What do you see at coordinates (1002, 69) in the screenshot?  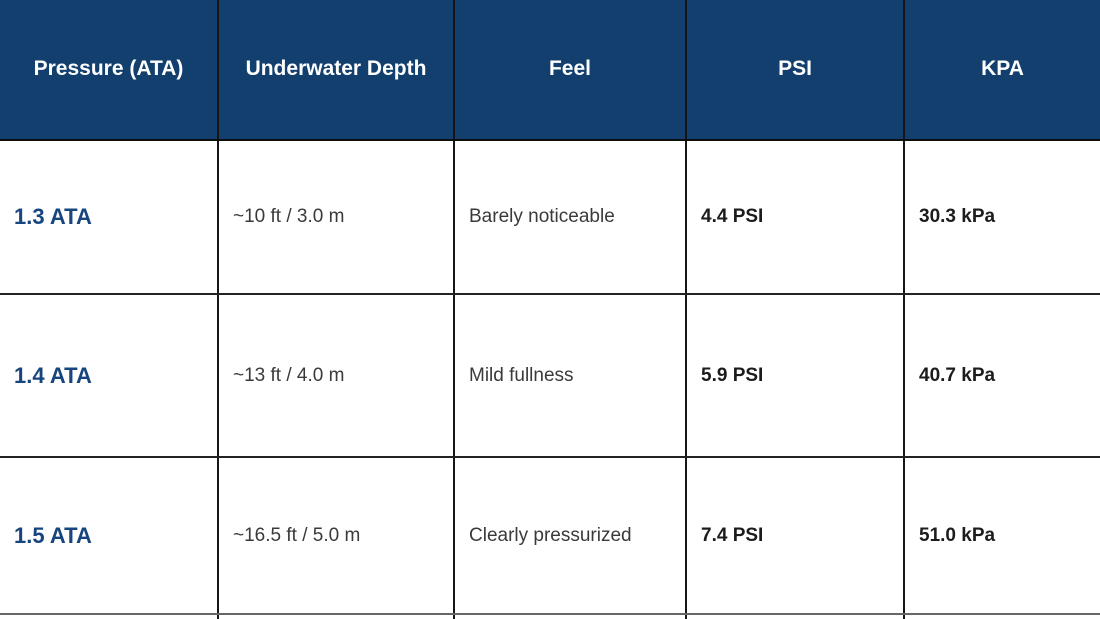 I see `header-cell-kpa: KPA` at bounding box center [1002, 69].